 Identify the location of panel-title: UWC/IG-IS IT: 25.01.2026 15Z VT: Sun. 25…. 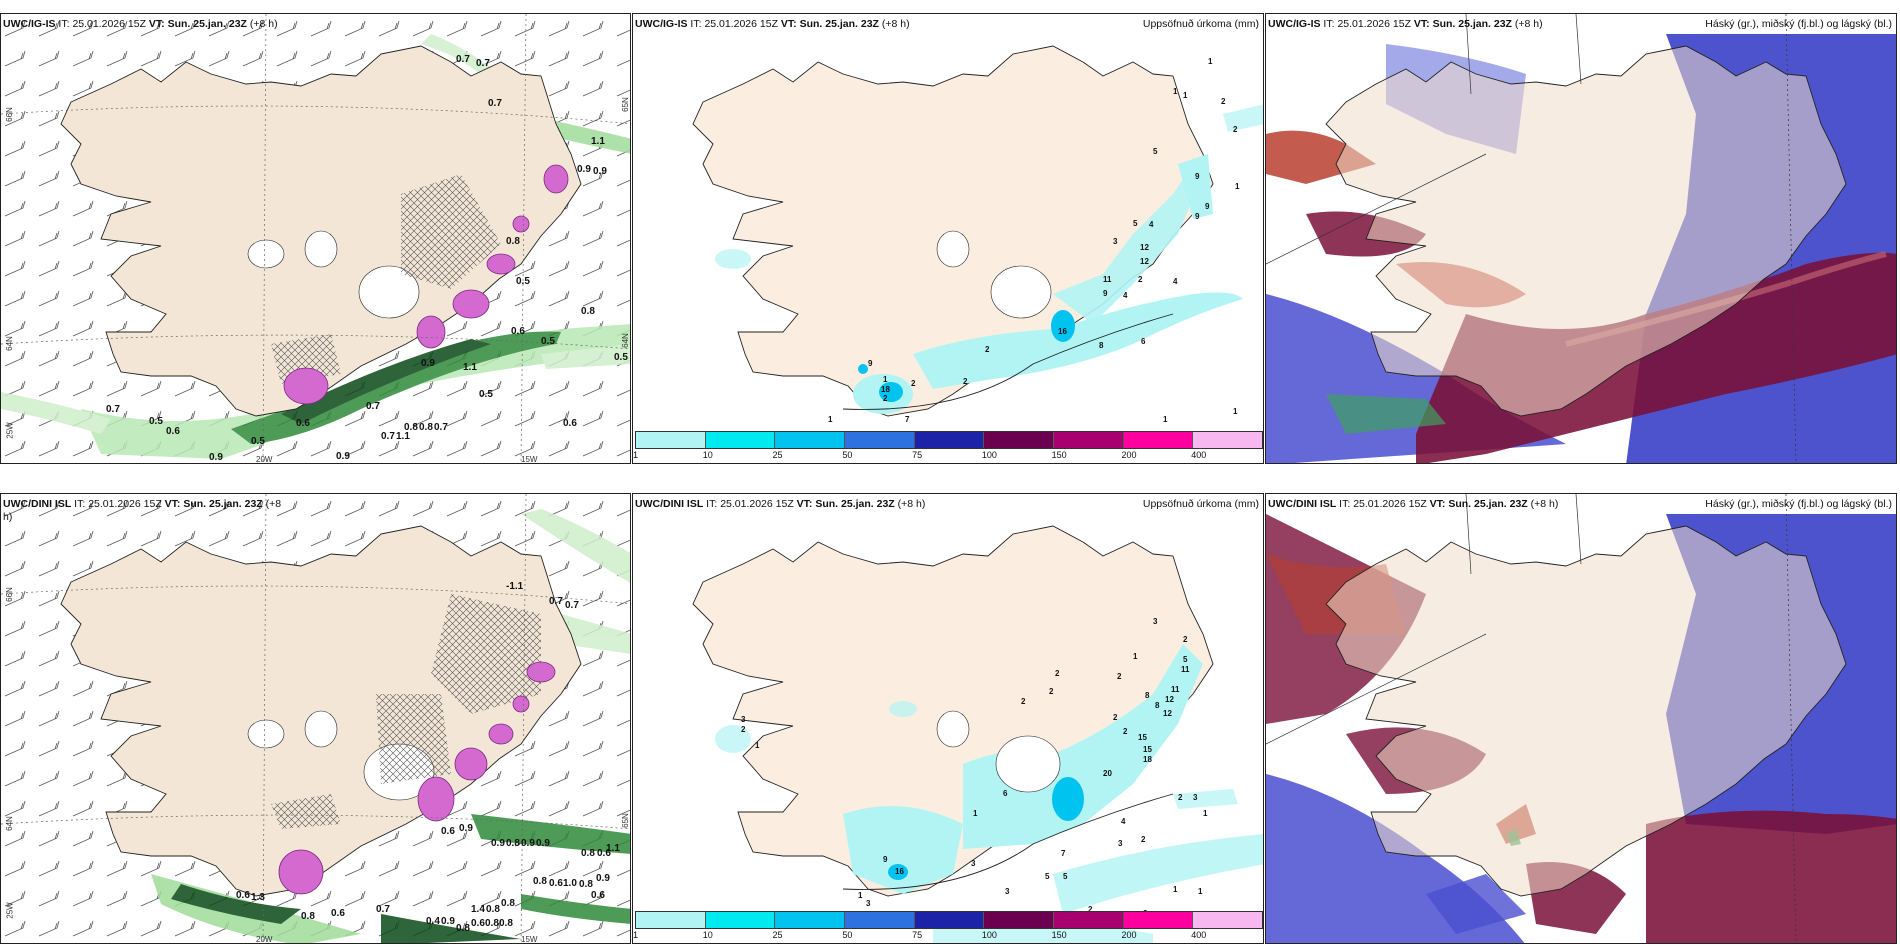
(140, 24).